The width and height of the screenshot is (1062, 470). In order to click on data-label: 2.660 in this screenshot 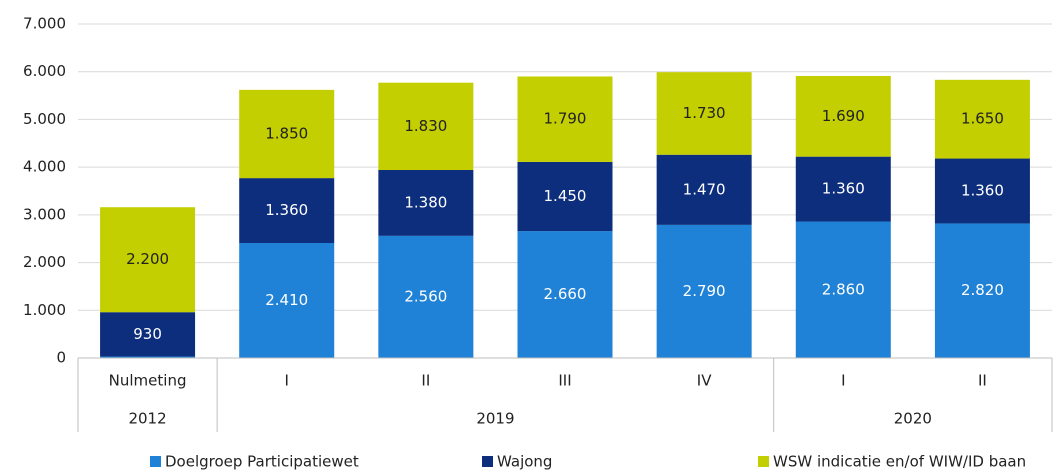, I will do `click(565, 294)`.